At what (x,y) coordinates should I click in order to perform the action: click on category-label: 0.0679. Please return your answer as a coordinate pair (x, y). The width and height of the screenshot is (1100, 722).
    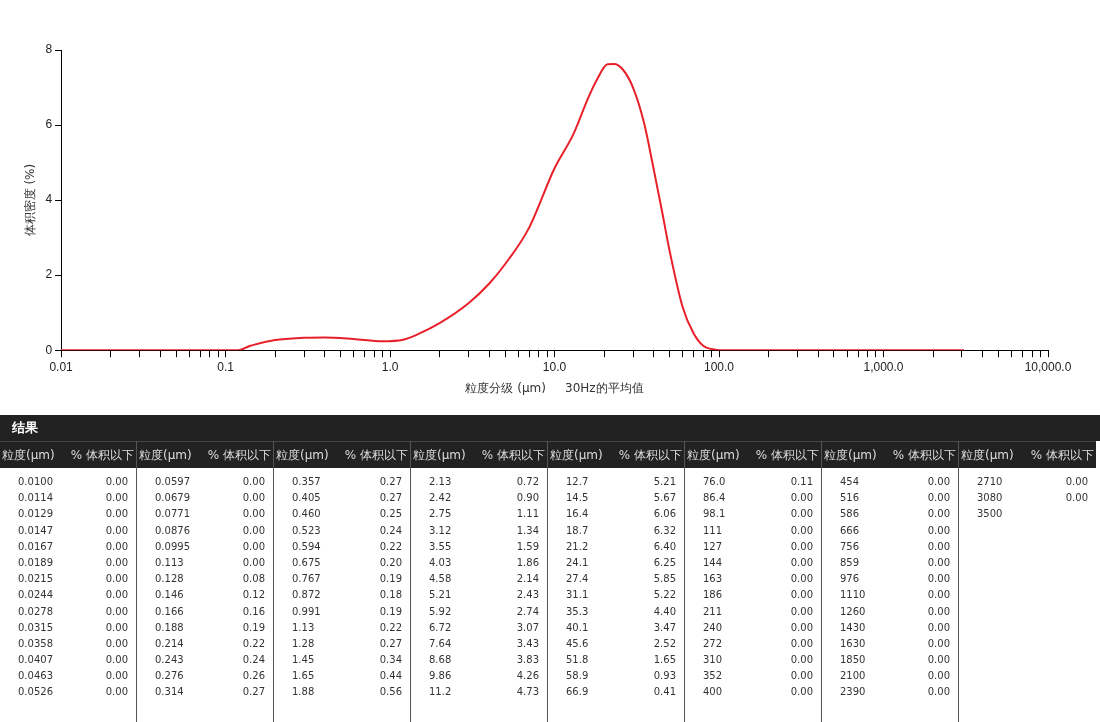
    Looking at the image, I should click on (172, 498).